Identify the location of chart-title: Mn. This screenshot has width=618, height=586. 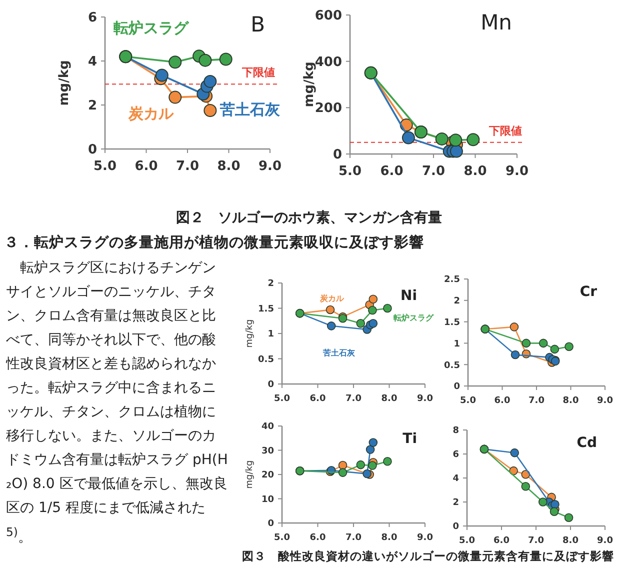
(496, 22).